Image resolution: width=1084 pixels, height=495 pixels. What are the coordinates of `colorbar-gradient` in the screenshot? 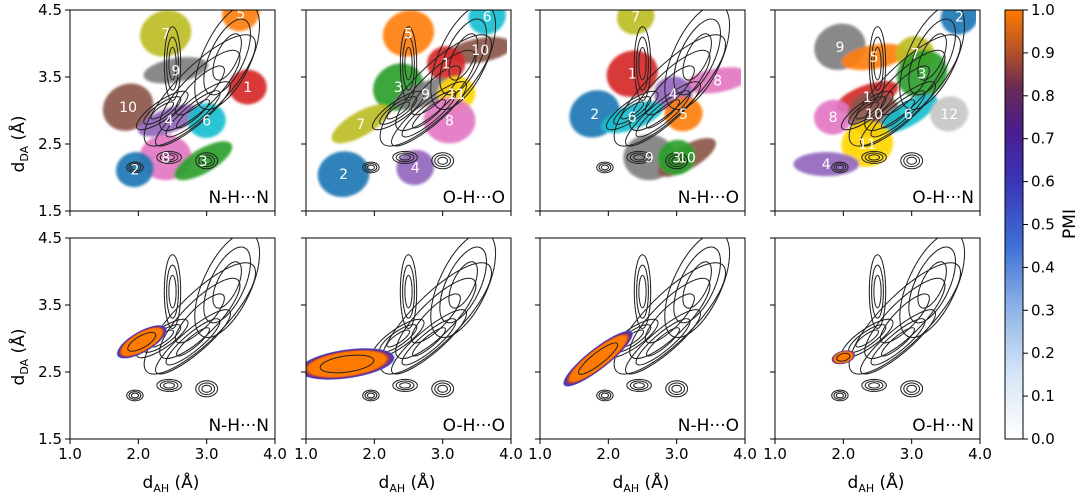 It's located at (1014, 224).